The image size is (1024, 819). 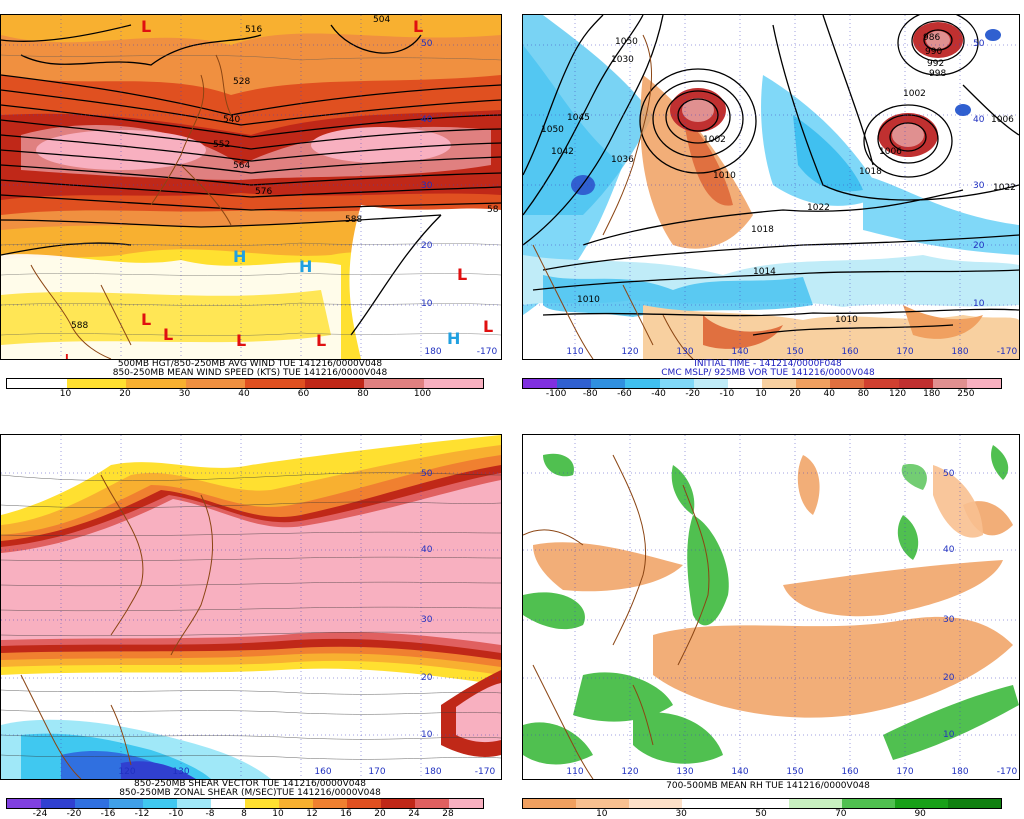 What do you see at coordinates (493, 210) in the screenshot?
I see `contour-label: 58` at bounding box center [493, 210].